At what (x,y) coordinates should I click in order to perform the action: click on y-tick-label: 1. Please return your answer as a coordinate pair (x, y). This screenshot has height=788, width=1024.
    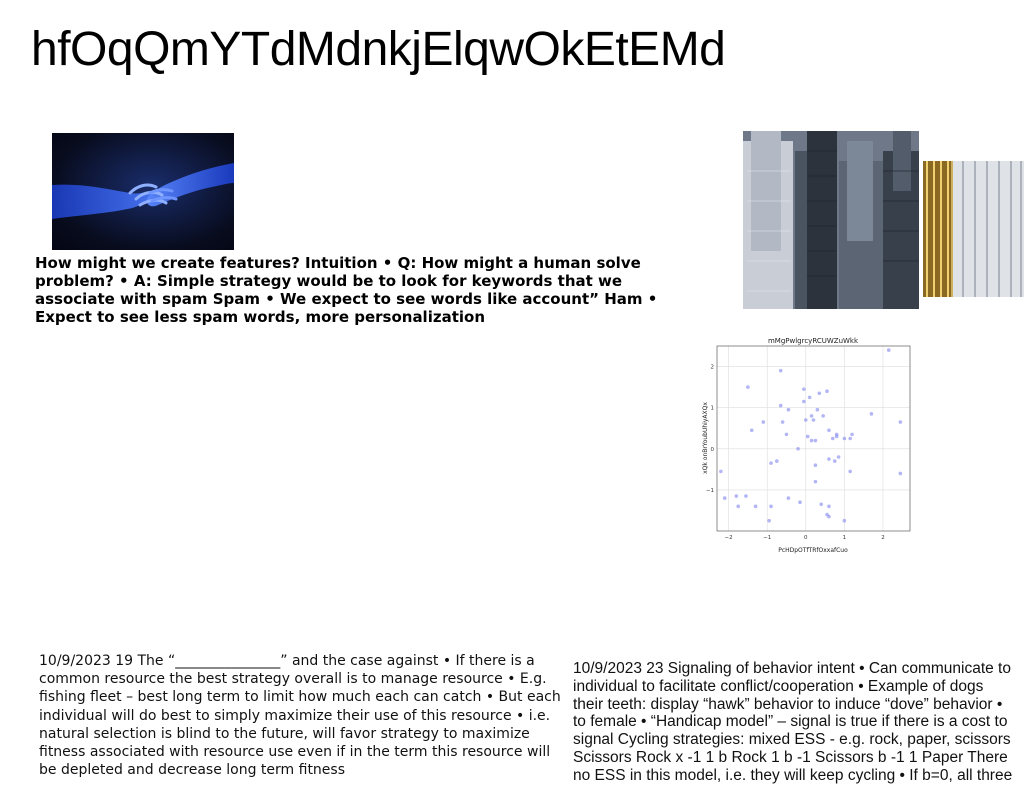
    Looking at the image, I should click on (713, 409).